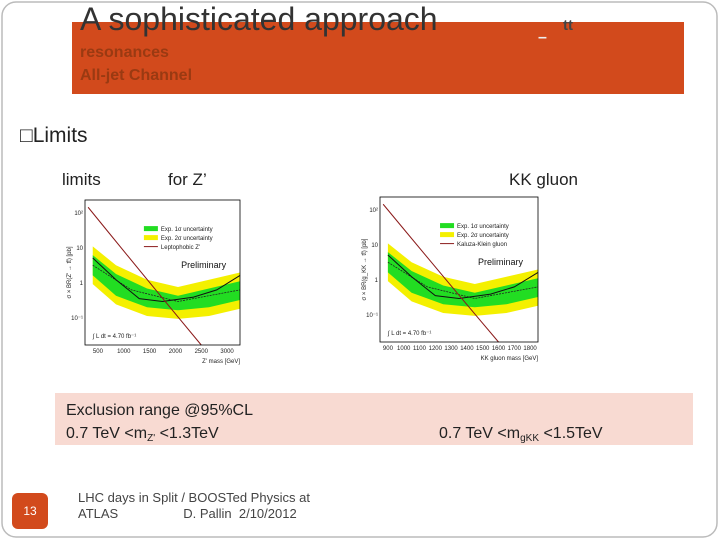 The width and height of the screenshot is (720, 540). Describe the element at coordinates (364, 269) in the screenshot. I see `y-axis-label: σ × BR(g_KK → tt̄) [pb]` at that location.